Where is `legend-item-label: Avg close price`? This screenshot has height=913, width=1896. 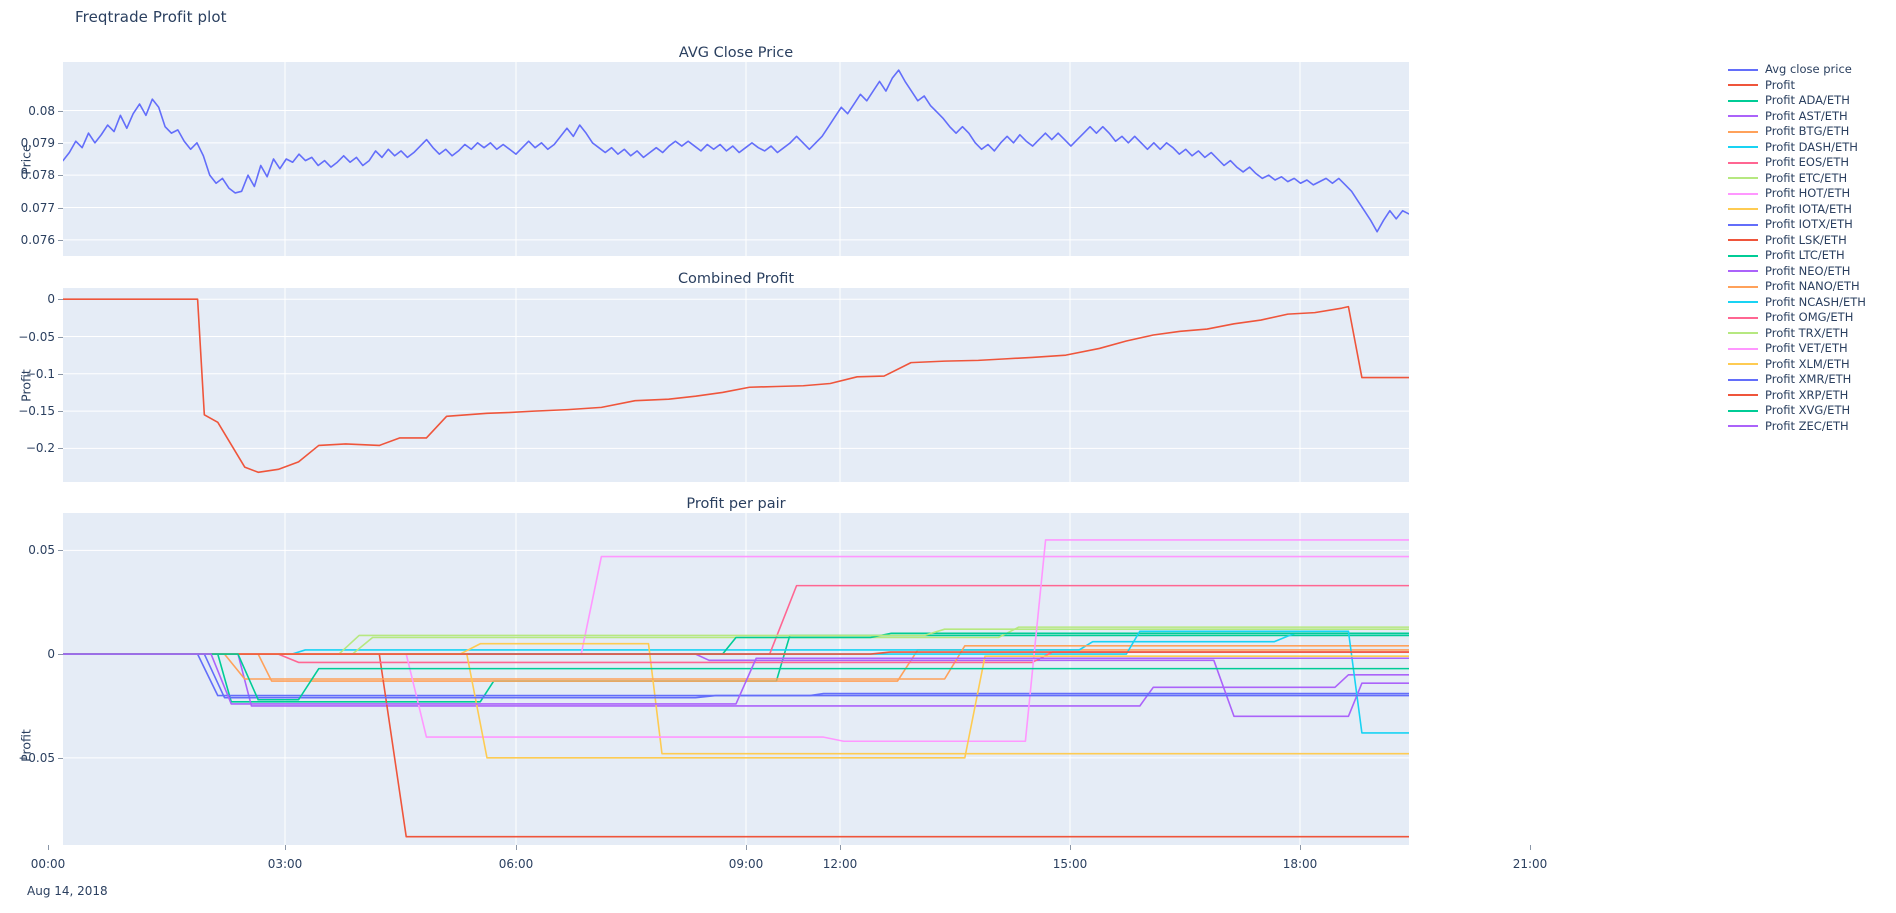 legend-item-label: Avg close price is located at coordinates (1808, 69).